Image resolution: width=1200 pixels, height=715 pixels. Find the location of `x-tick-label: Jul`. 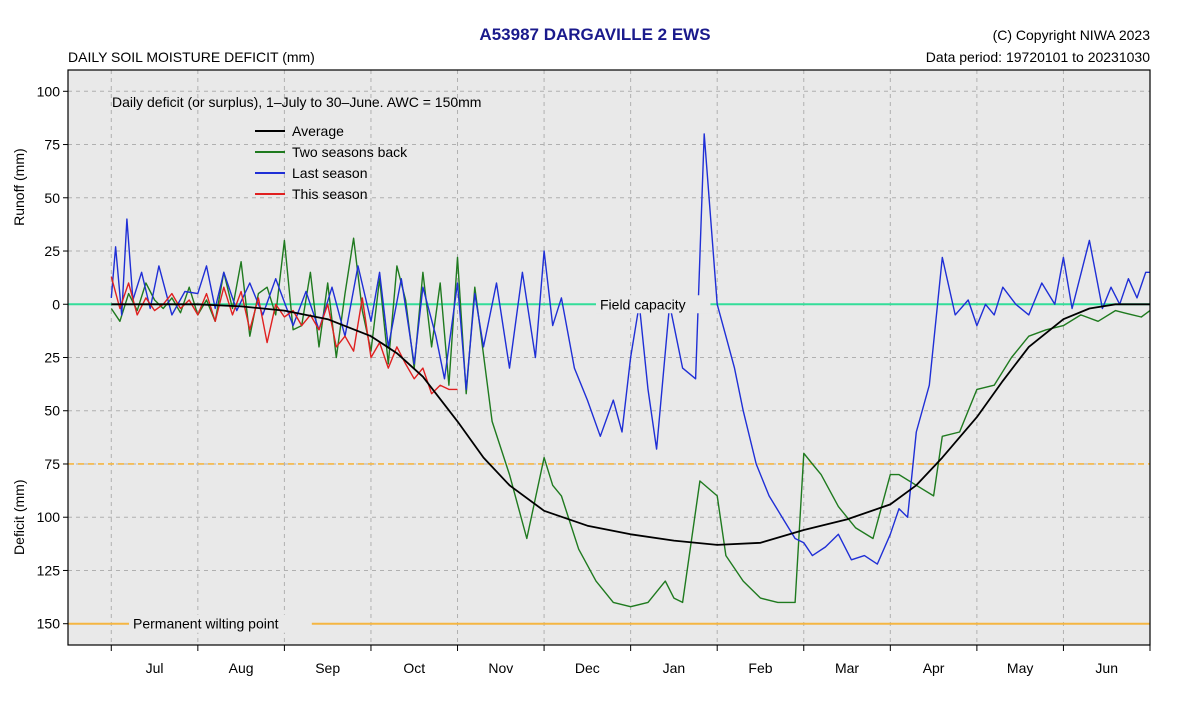

x-tick-label: Jul is located at coordinates (155, 668).